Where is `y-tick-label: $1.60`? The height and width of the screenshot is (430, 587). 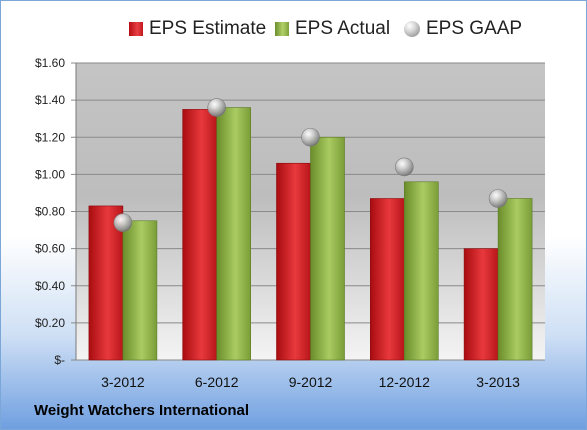
y-tick-label: $1.60 is located at coordinates (50, 63).